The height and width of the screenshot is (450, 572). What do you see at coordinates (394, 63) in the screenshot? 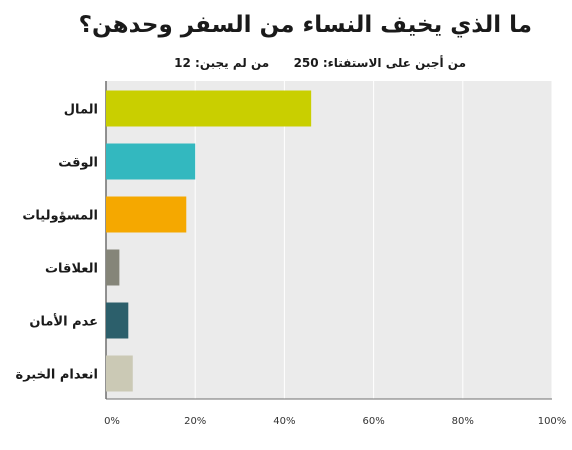
I see `answered-label: من أجبن على الاستفتاء:` at bounding box center [394, 63].